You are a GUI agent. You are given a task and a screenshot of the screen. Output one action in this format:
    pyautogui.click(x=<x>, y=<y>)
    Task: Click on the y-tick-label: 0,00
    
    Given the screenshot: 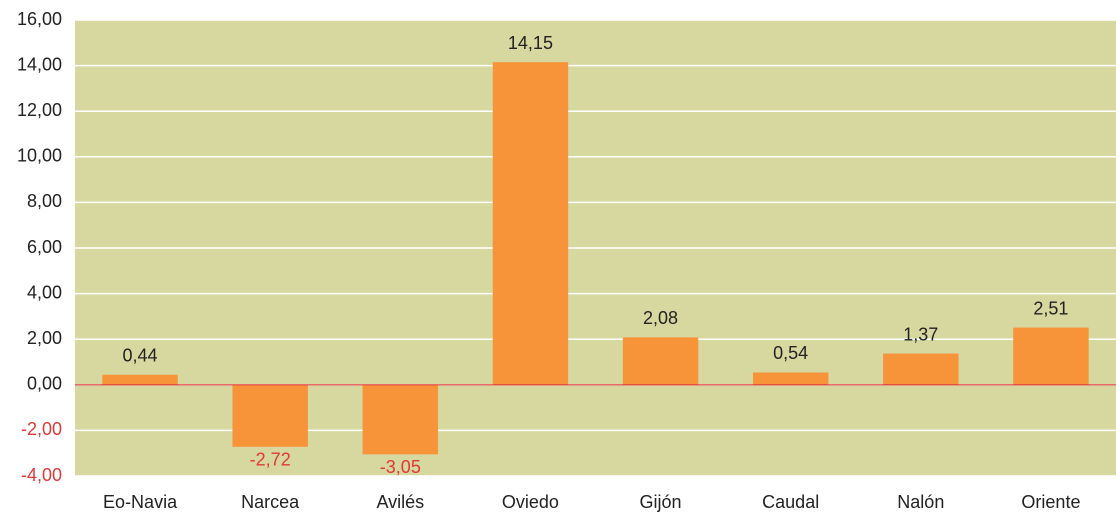 What is the action you would take?
    pyautogui.click(x=44, y=384)
    